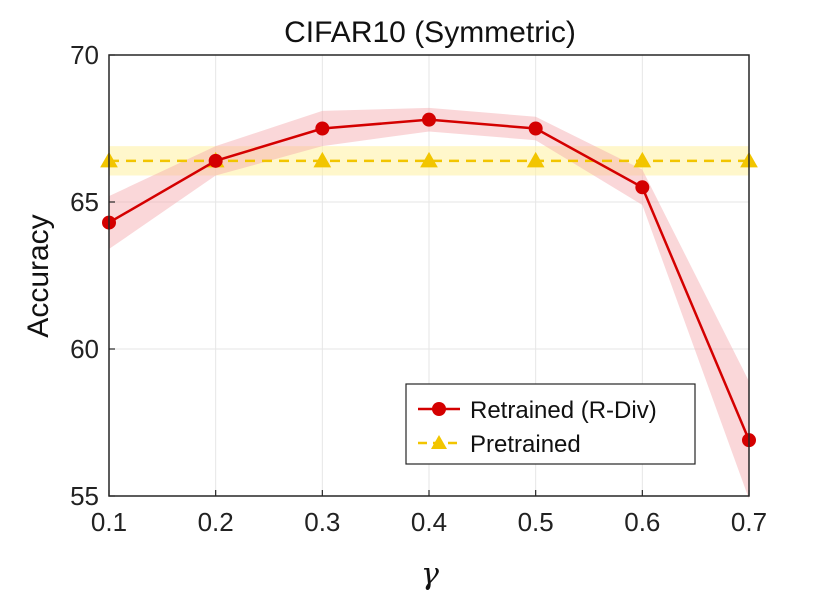  Describe the element at coordinates (322, 522) in the screenshot. I see `x-tick-label: 0.3` at that location.